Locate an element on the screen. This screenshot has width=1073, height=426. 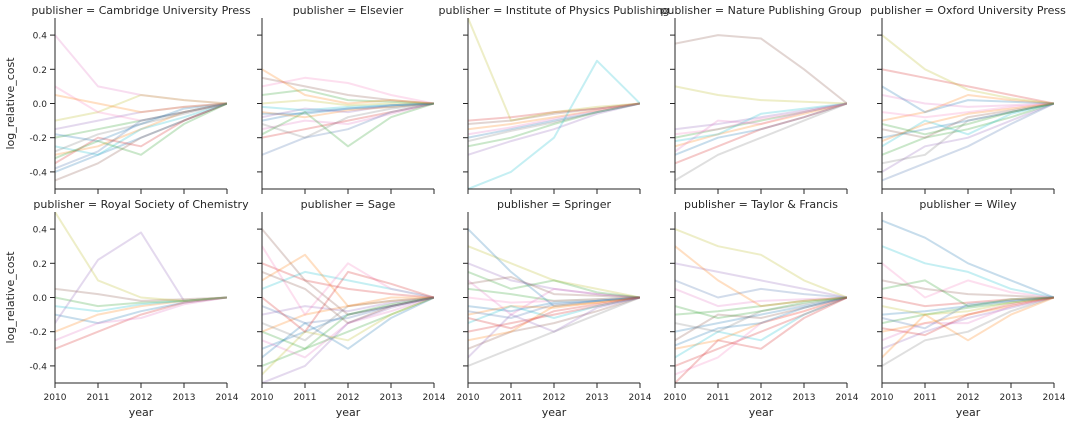
facet-title: publisher = Cambridge University Press is located at coordinates (140, 10).